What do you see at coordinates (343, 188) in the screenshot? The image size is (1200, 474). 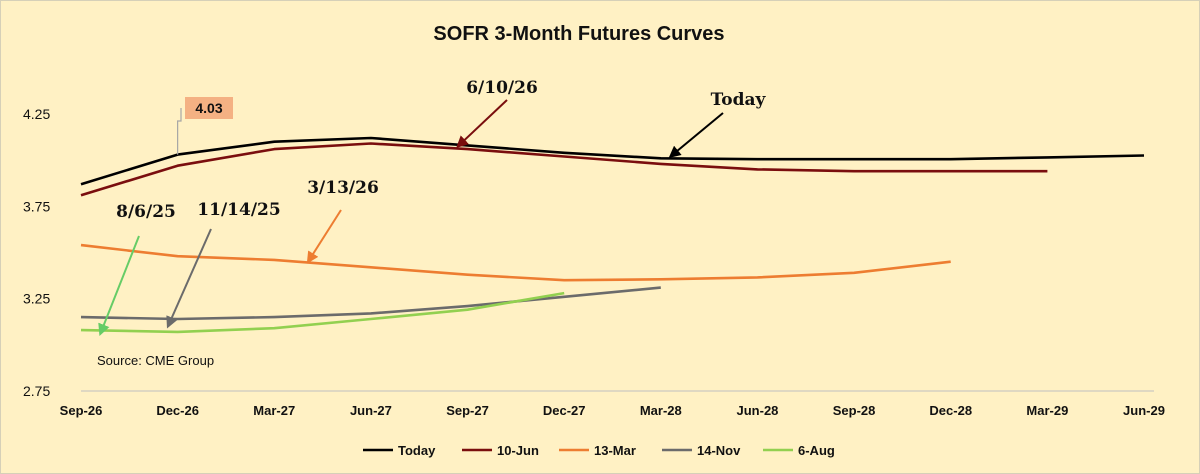 I see `annotation-label: 3/13/26` at bounding box center [343, 188].